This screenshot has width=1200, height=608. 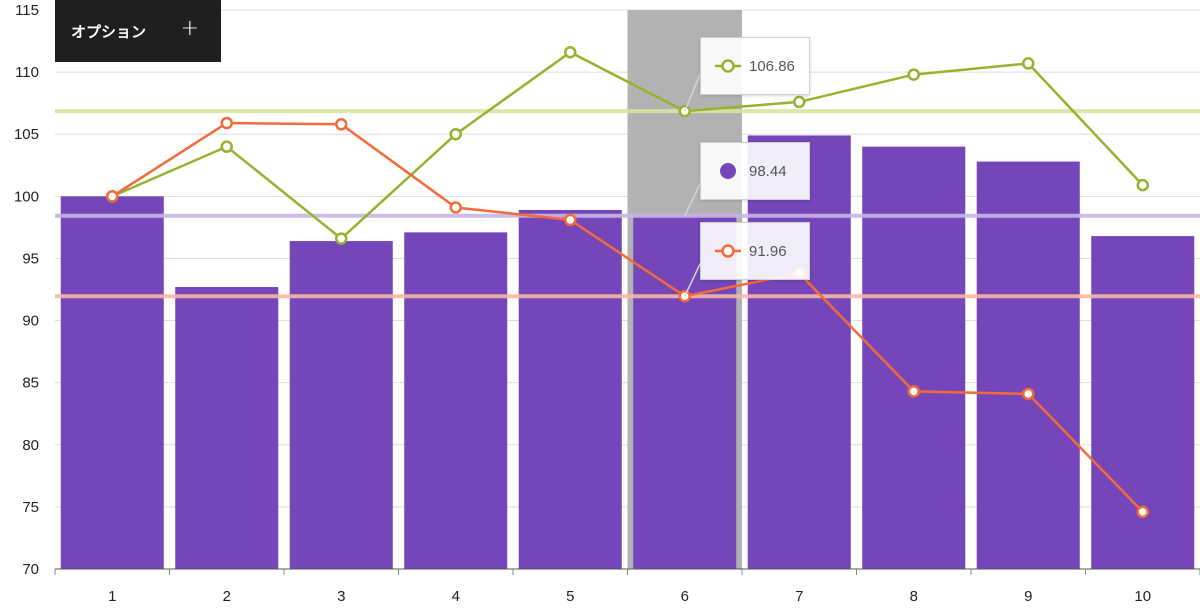 I want to click on tooltip-orange-series: 91.96, so click(x=755, y=251).